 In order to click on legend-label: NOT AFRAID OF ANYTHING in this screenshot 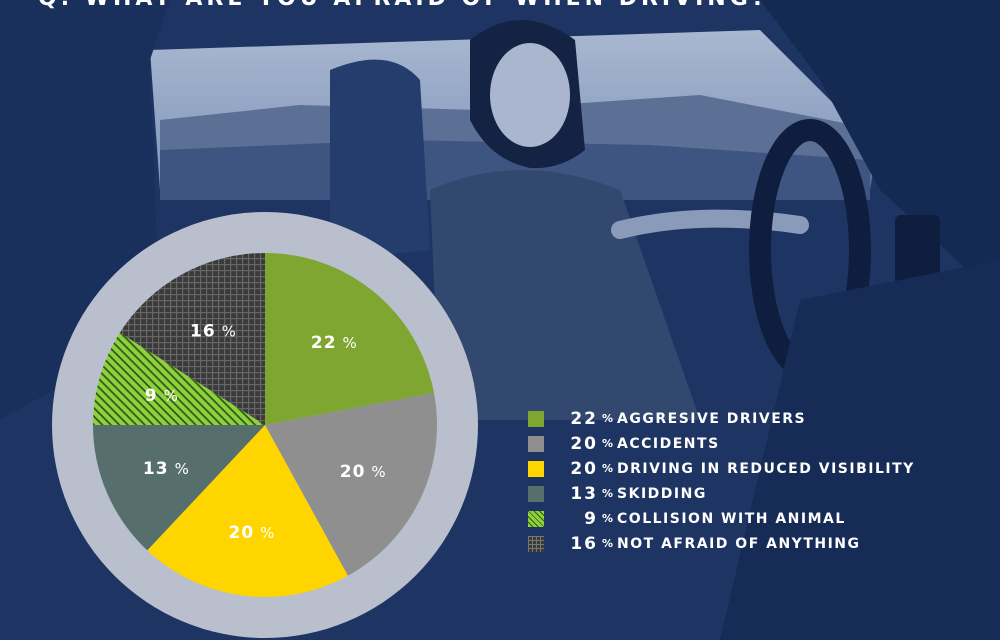, I will do `click(739, 543)`.